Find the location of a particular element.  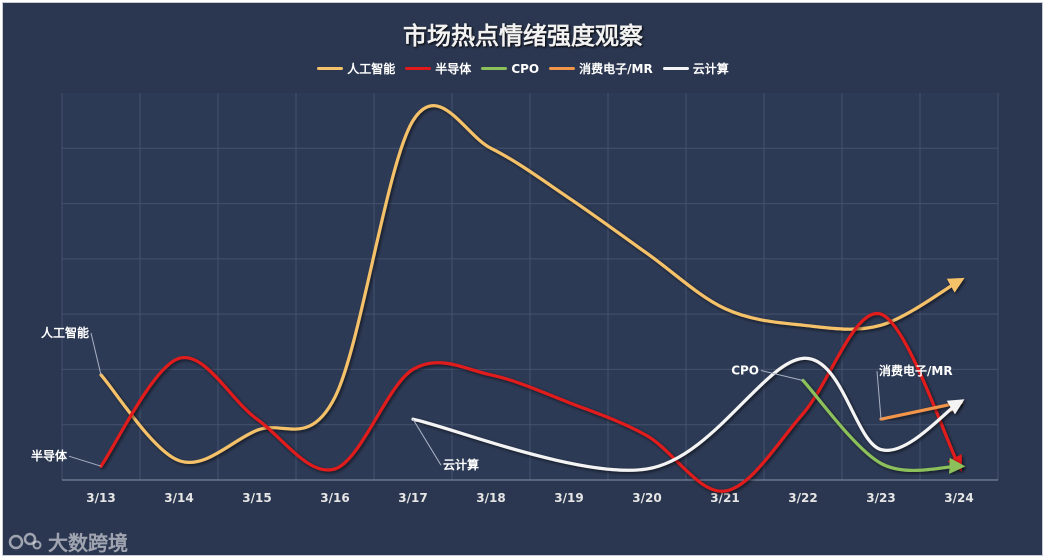

legend-item: 云计算 is located at coordinates (695, 68).